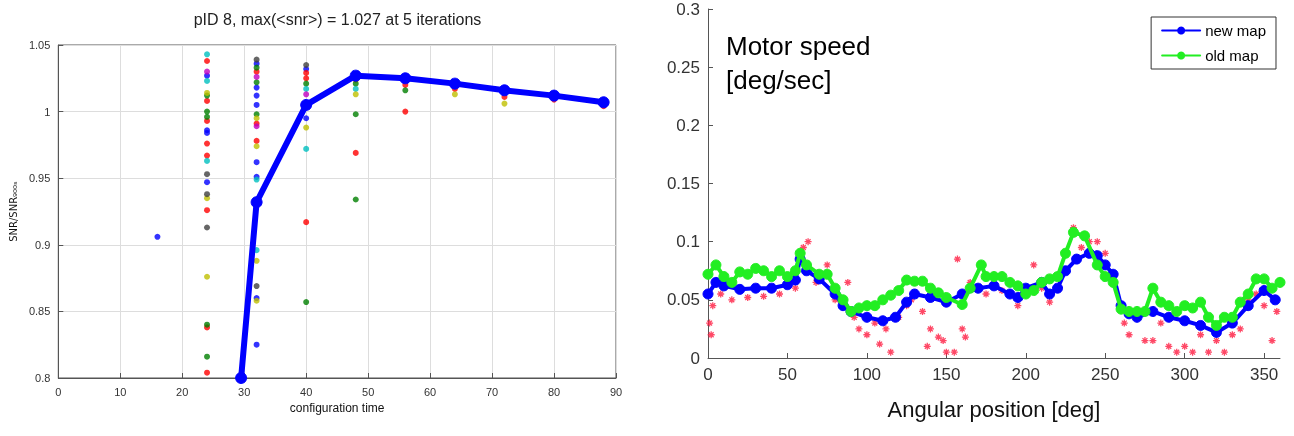 The image size is (1294, 436). Describe the element at coordinates (688, 242) in the screenshot. I see `y-tick-label: 0.1` at that location.